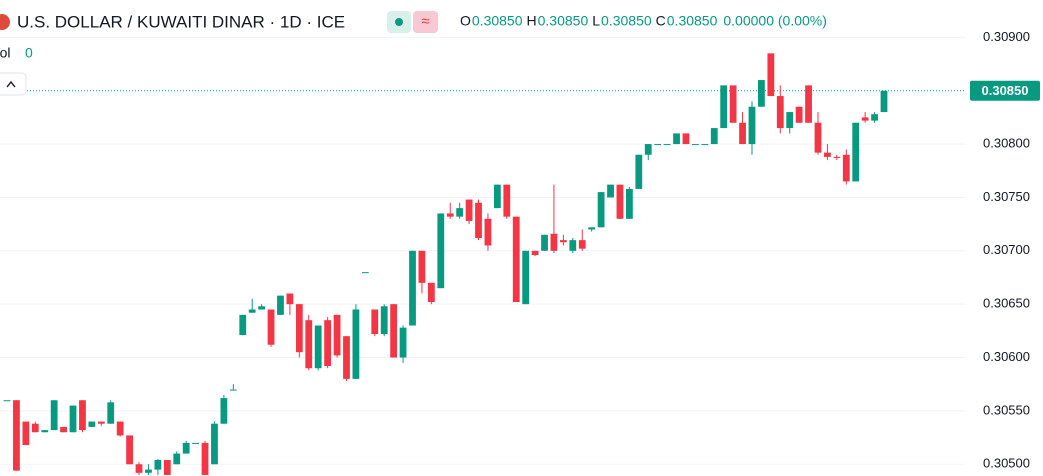  Describe the element at coordinates (1006, 356) in the screenshot. I see `y-tick-label: 0.30600` at that location.